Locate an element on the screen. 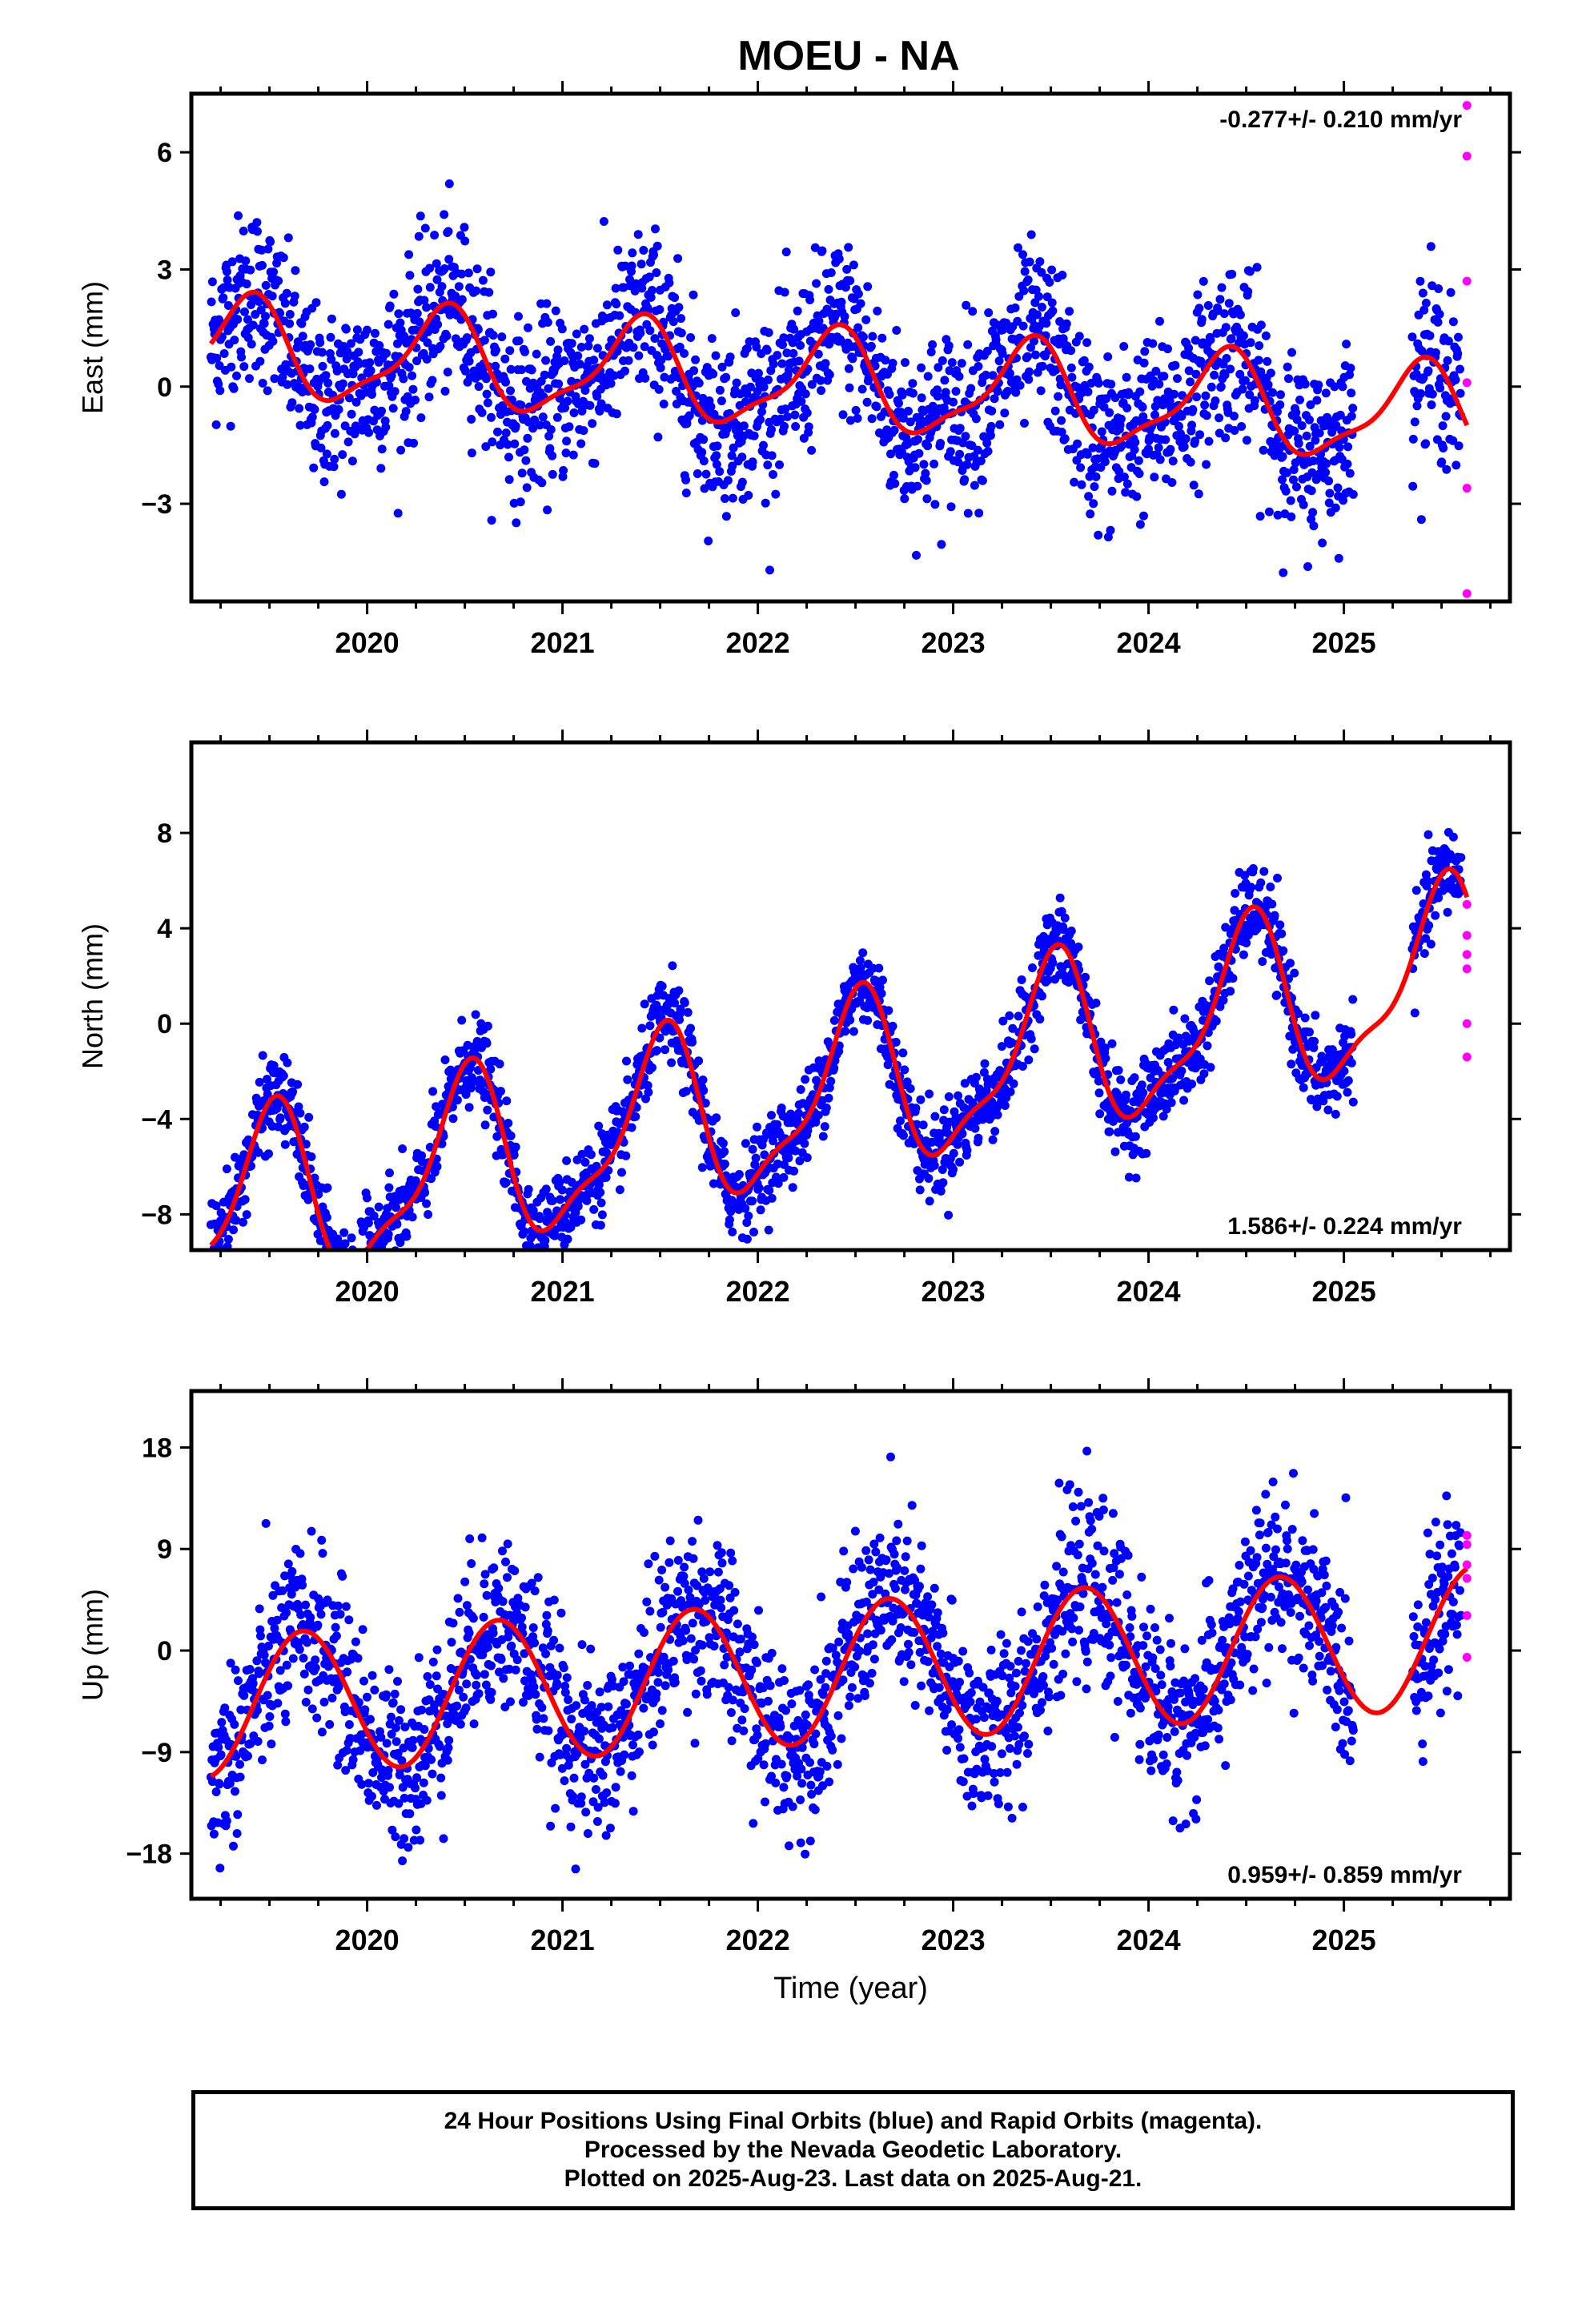 The height and width of the screenshot is (2324, 1582). x-tick-label: 2024 is located at coordinates (1149, 1291).